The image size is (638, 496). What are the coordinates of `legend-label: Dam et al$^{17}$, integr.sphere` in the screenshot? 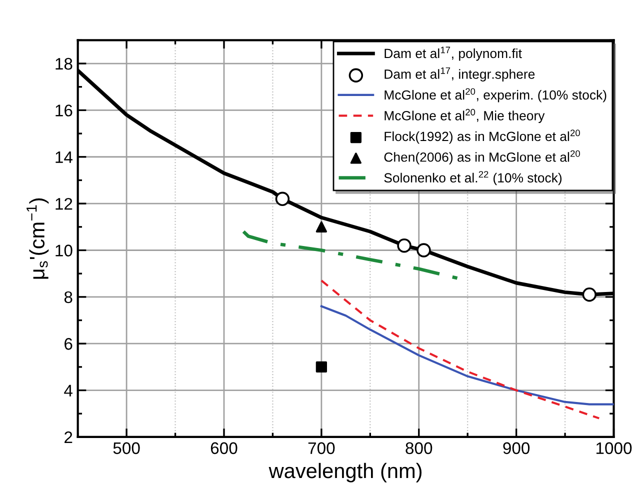 It's located at (459, 74).